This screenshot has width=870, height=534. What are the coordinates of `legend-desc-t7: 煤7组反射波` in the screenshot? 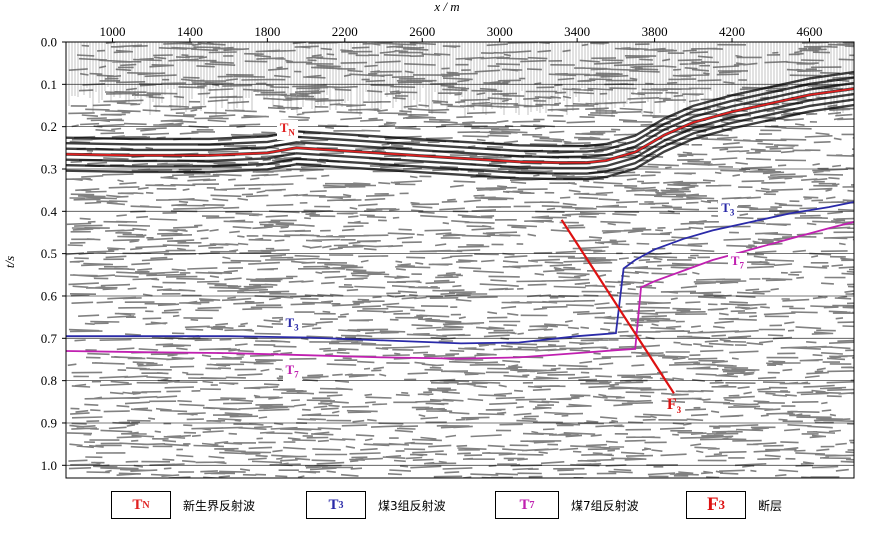 It's located at (605, 505).